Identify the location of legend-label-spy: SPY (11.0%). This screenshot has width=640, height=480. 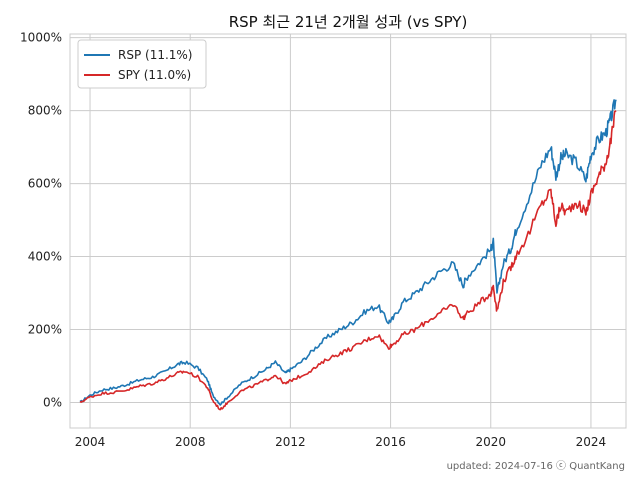
(154, 75).